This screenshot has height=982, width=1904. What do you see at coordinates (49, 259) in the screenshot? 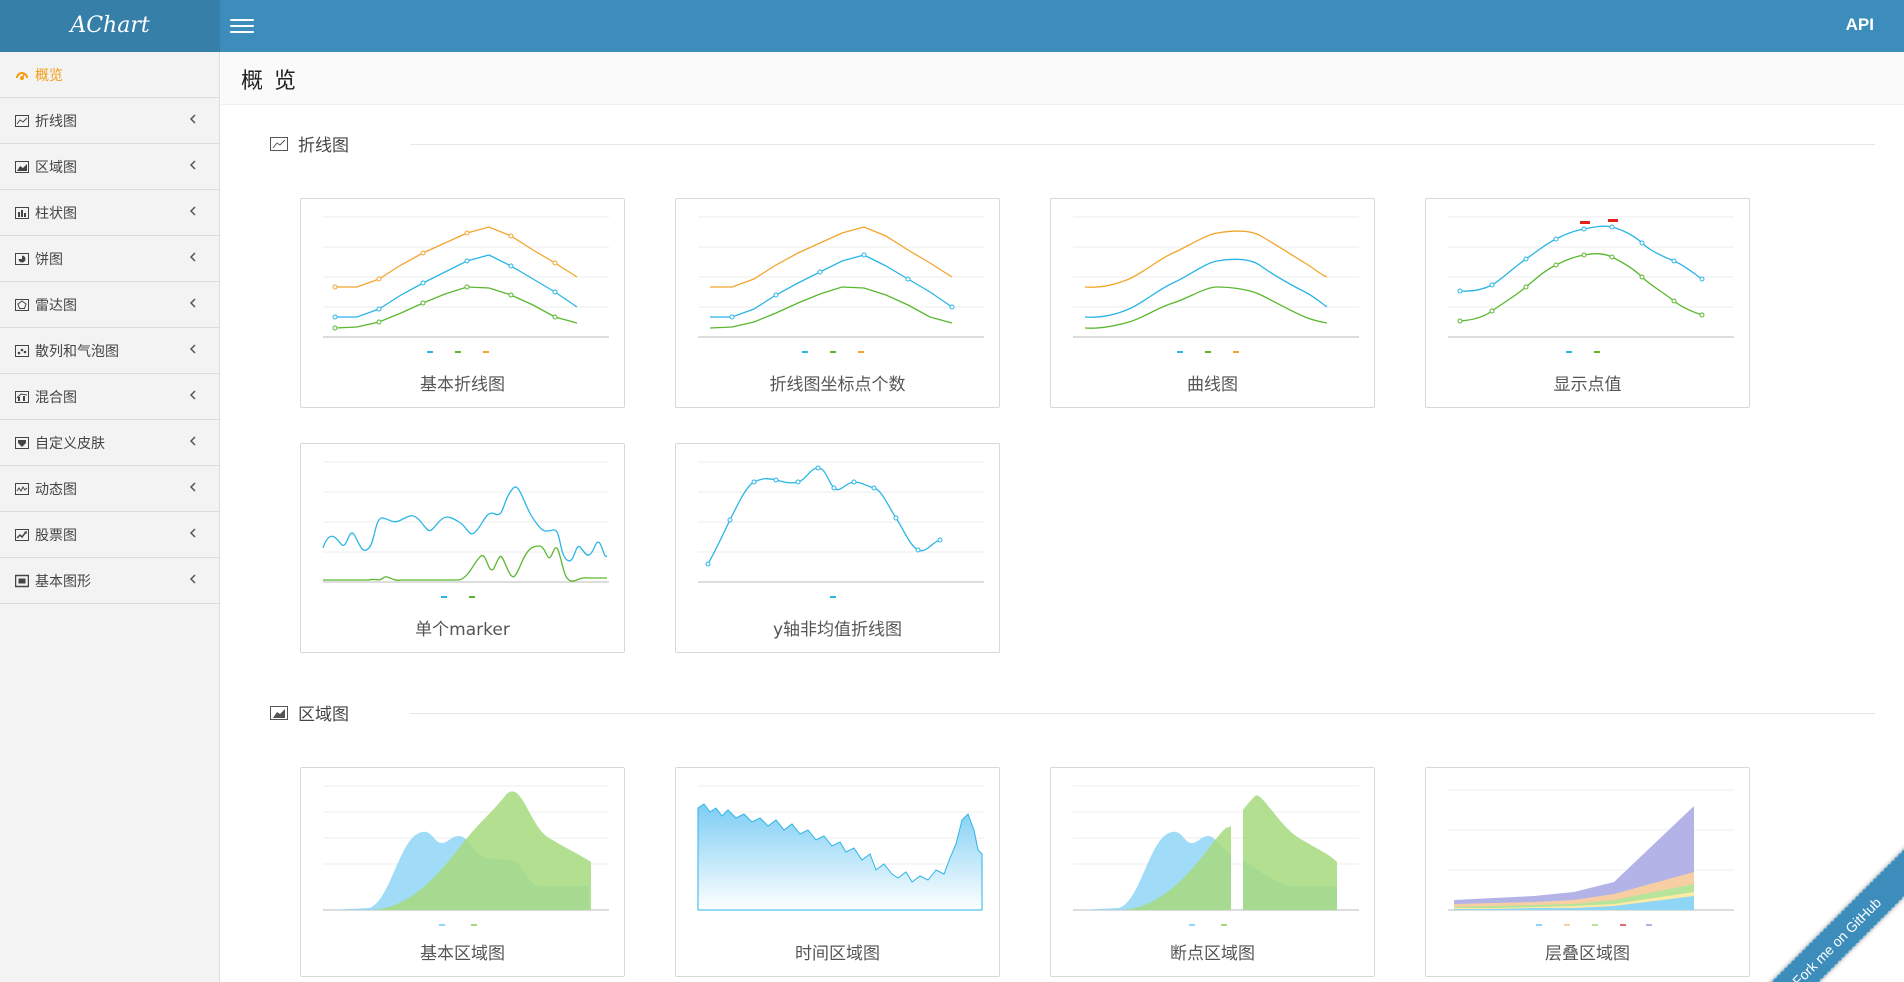
I see `sidebar-item-label: 饼图` at bounding box center [49, 259].